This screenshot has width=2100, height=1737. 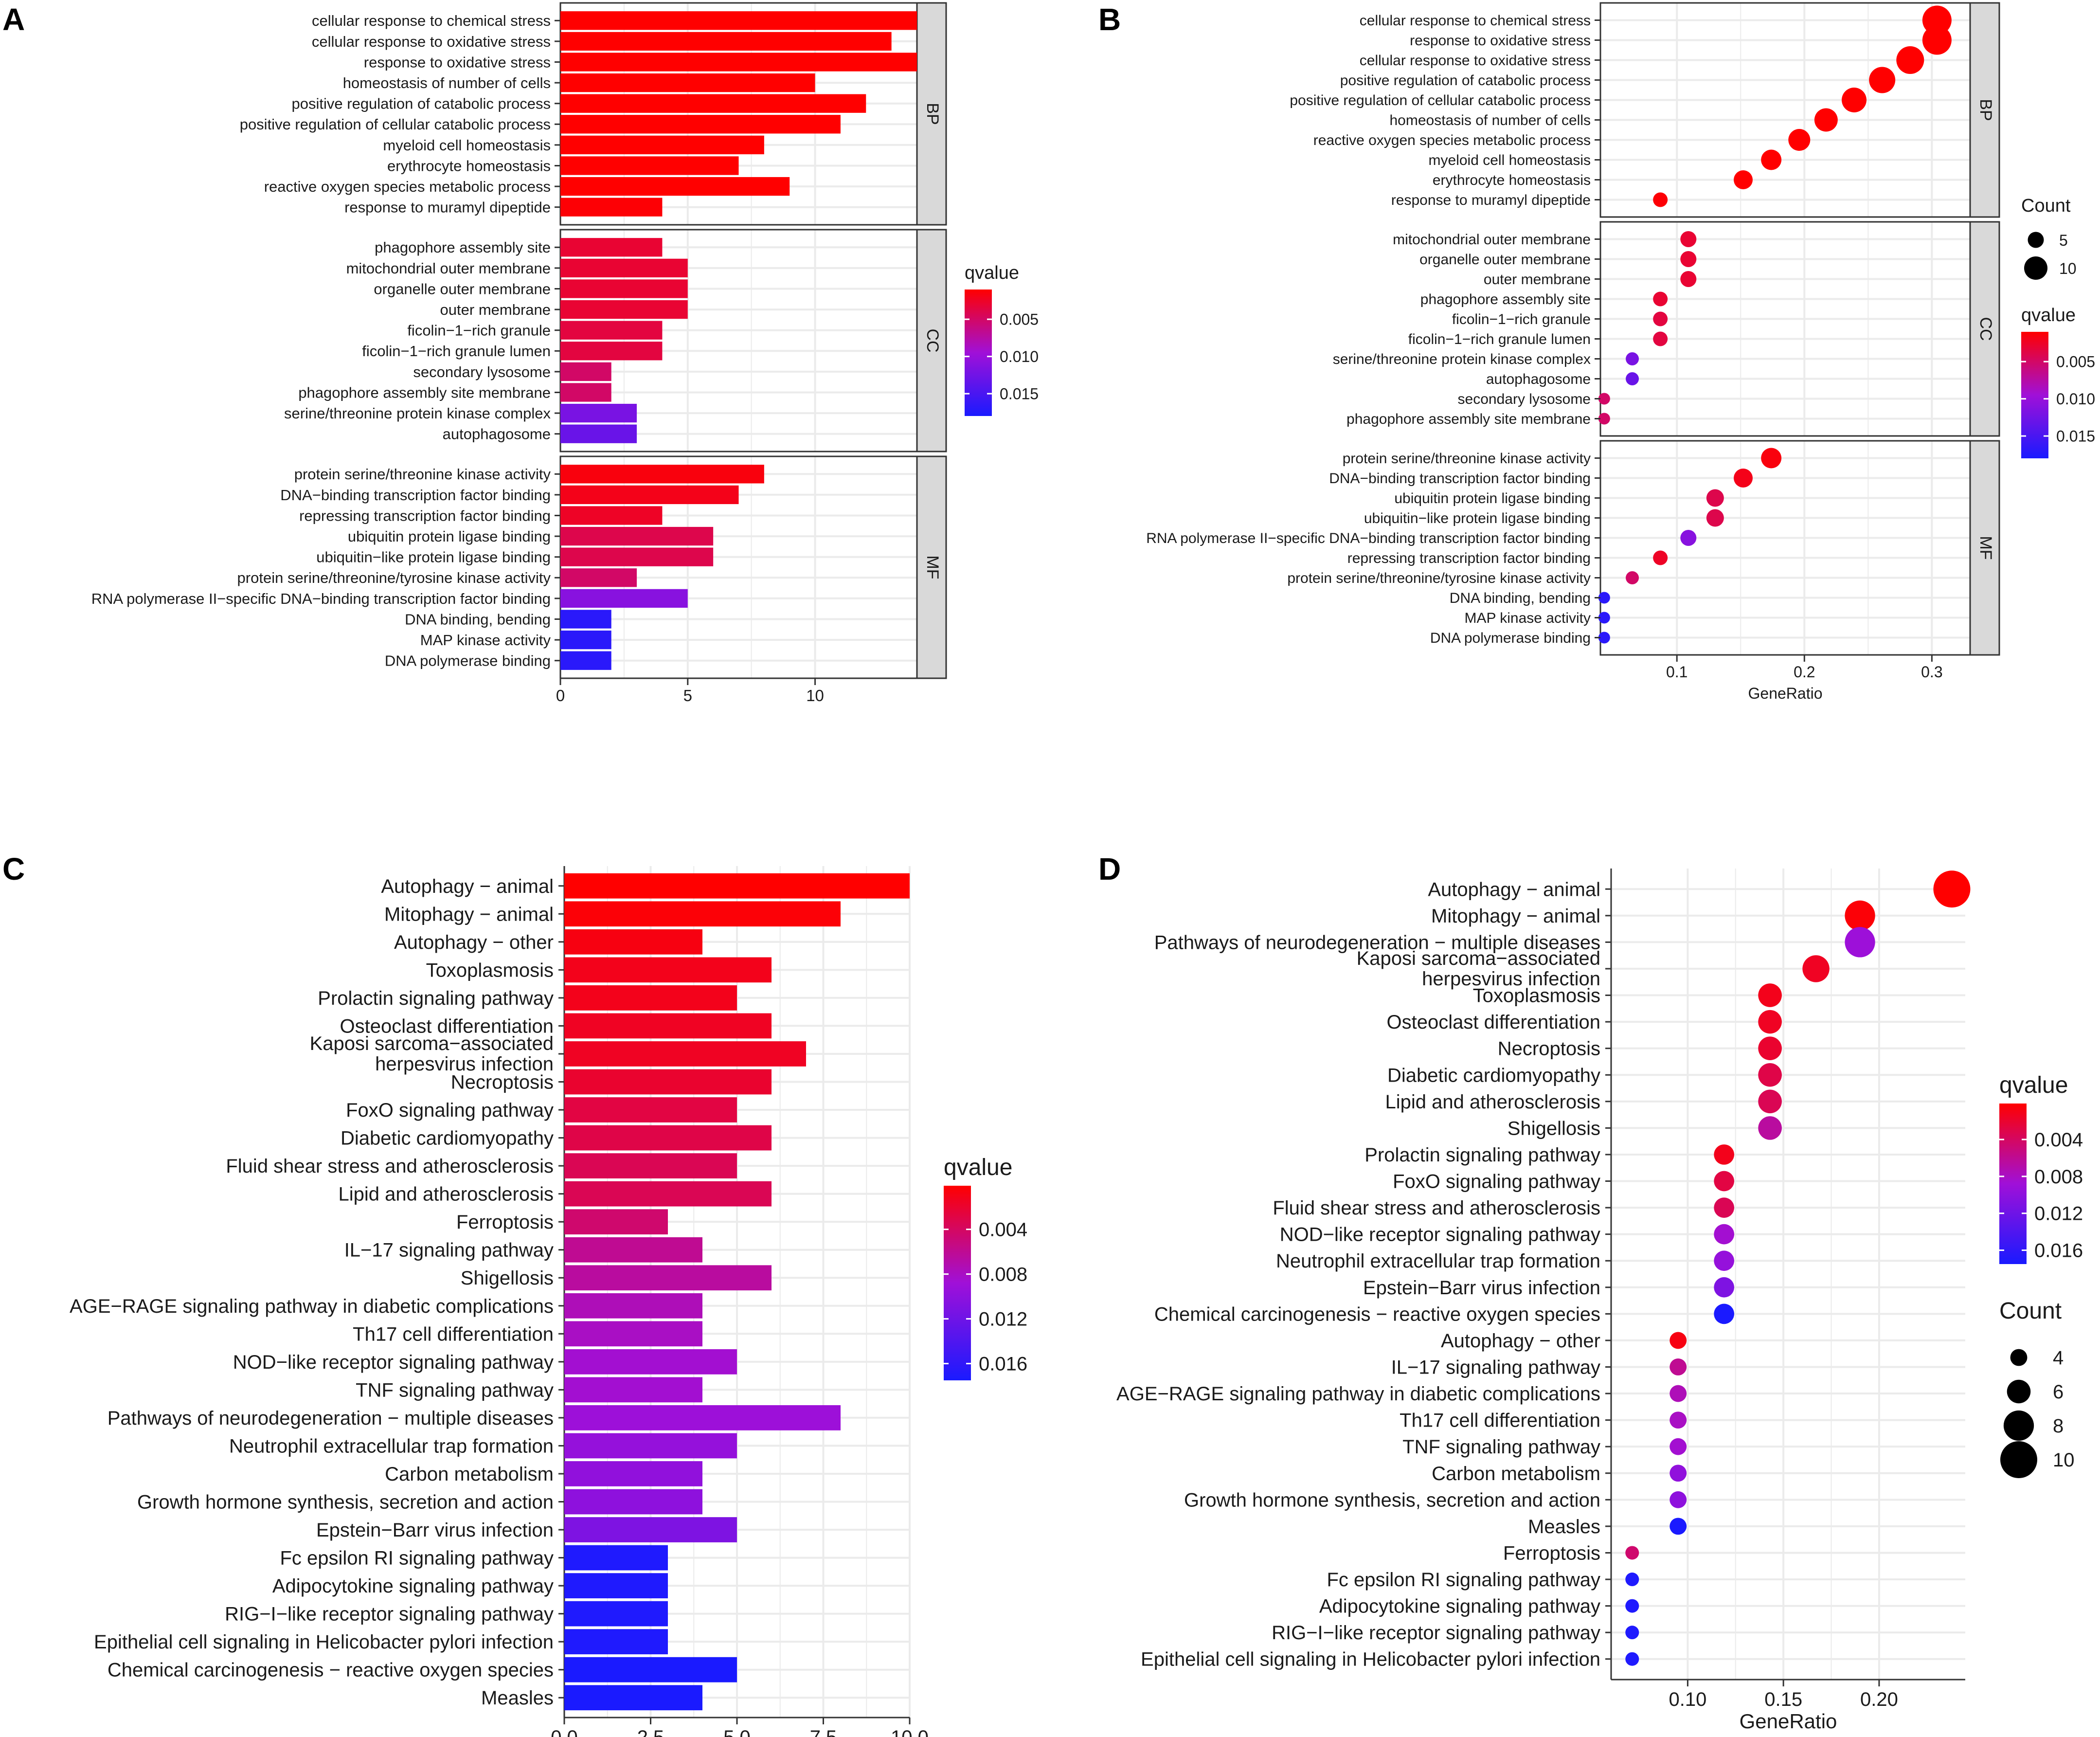 What do you see at coordinates (633, 1306) in the screenshot?
I see `bar-age-rage-signaling-pathway-in-diabetic-complications` at bounding box center [633, 1306].